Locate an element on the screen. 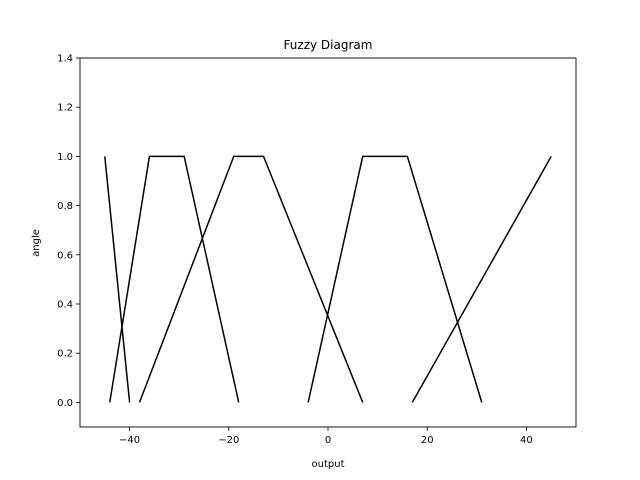 The height and width of the screenshot is (480, 640). x-axis: −40 −20 0 20 40 is located at coordinates (326, 436).